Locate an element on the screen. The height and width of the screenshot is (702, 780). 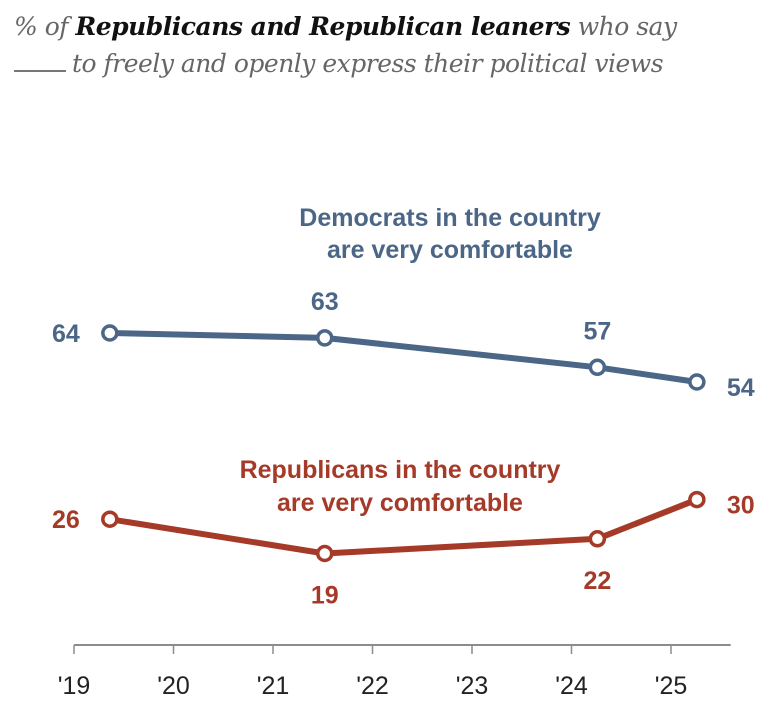
x-tick-label: '25 is located at coordinates (671, 686).